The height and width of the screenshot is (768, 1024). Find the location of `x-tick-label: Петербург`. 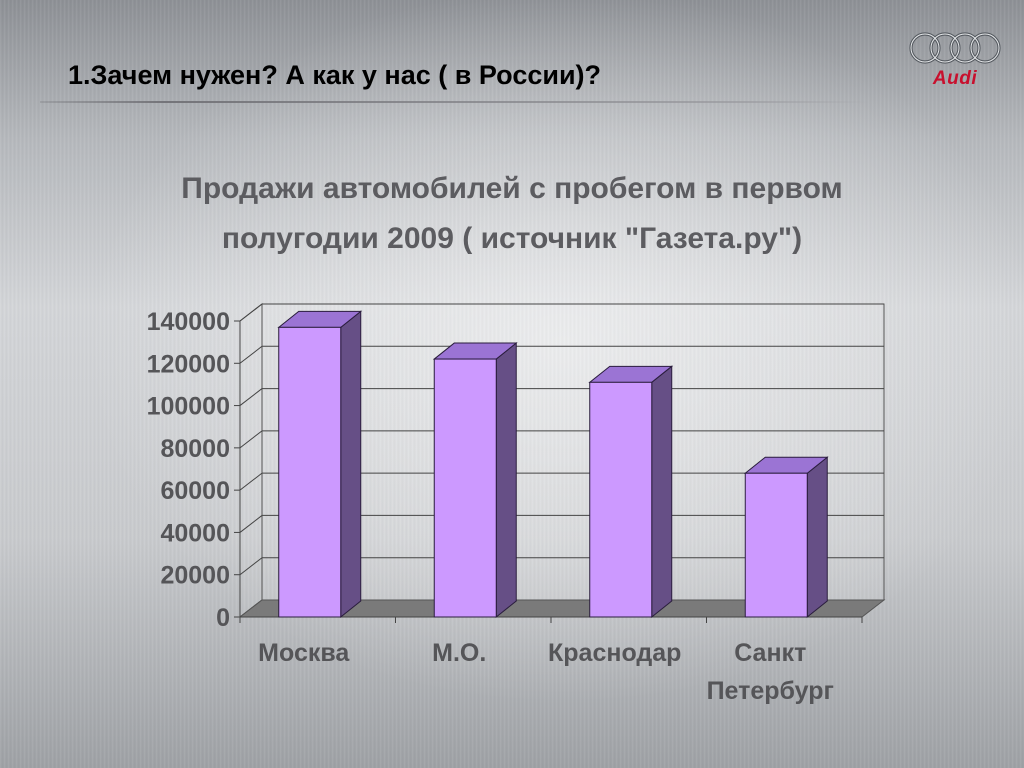

x-tick-label: Петербург is located at coordinates (770, 691).